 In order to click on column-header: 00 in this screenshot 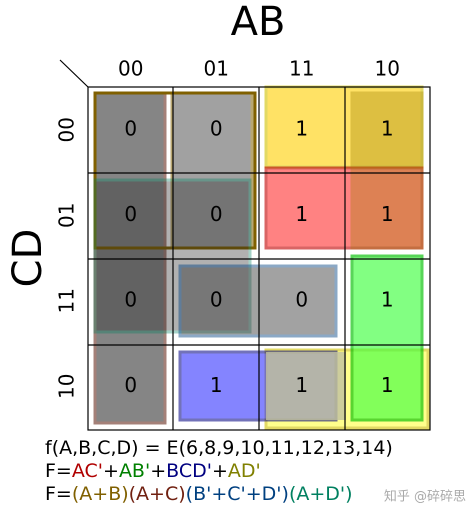, I will do `click(130, 69)`.